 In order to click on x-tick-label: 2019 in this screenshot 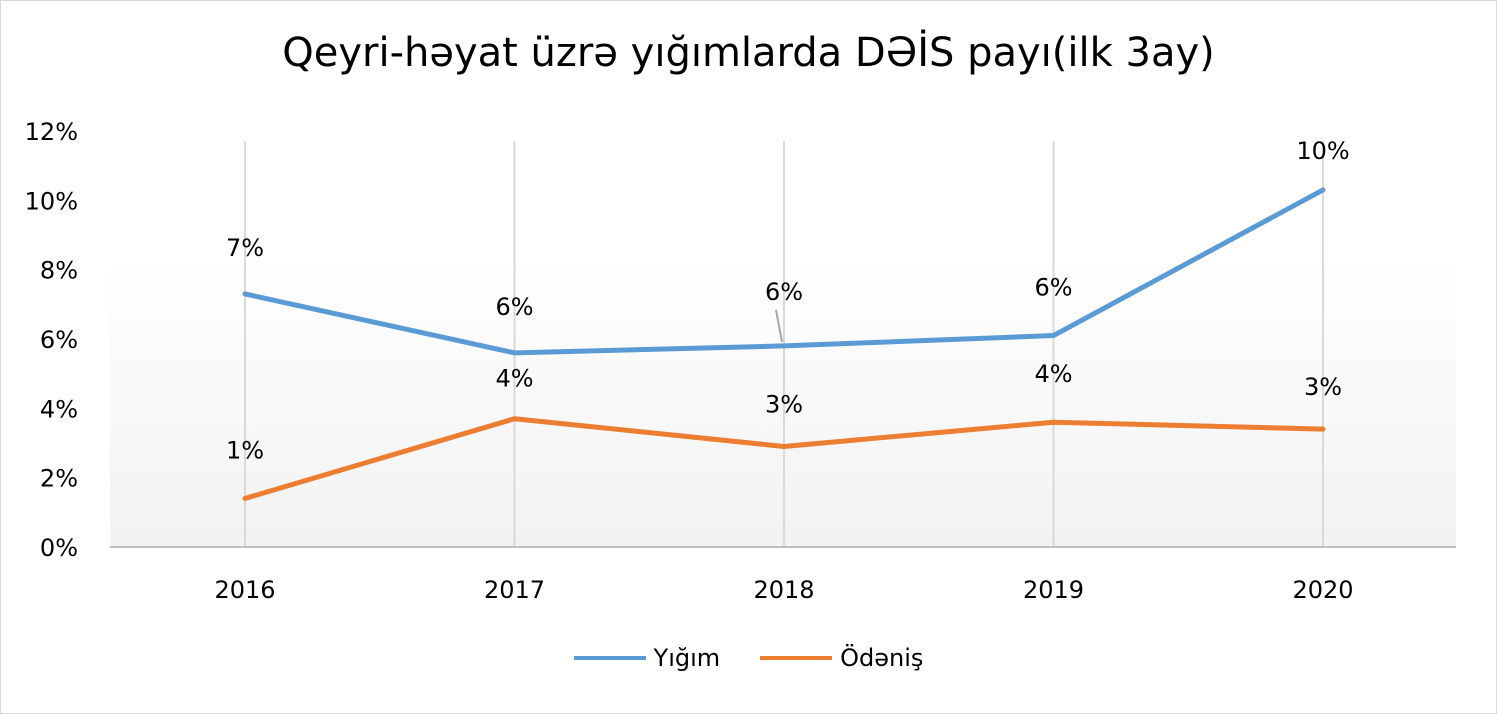, I will do `click(1053, 590)`.